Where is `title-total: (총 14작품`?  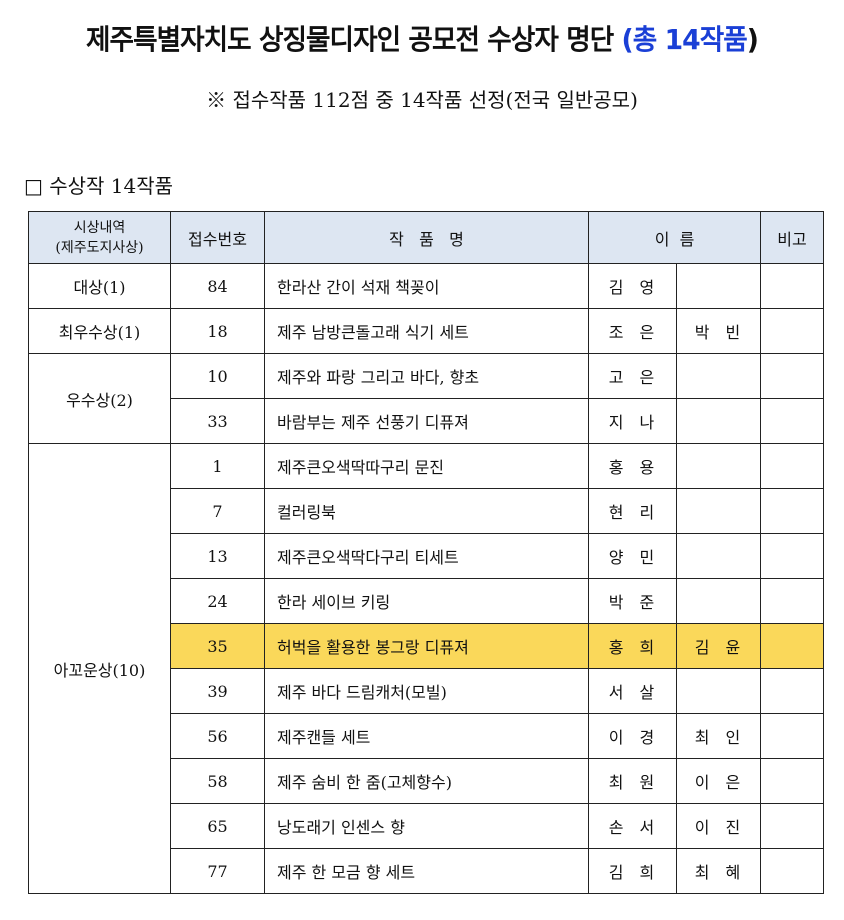
title-total: (총 14작품 is located at coordinates (684, 39).